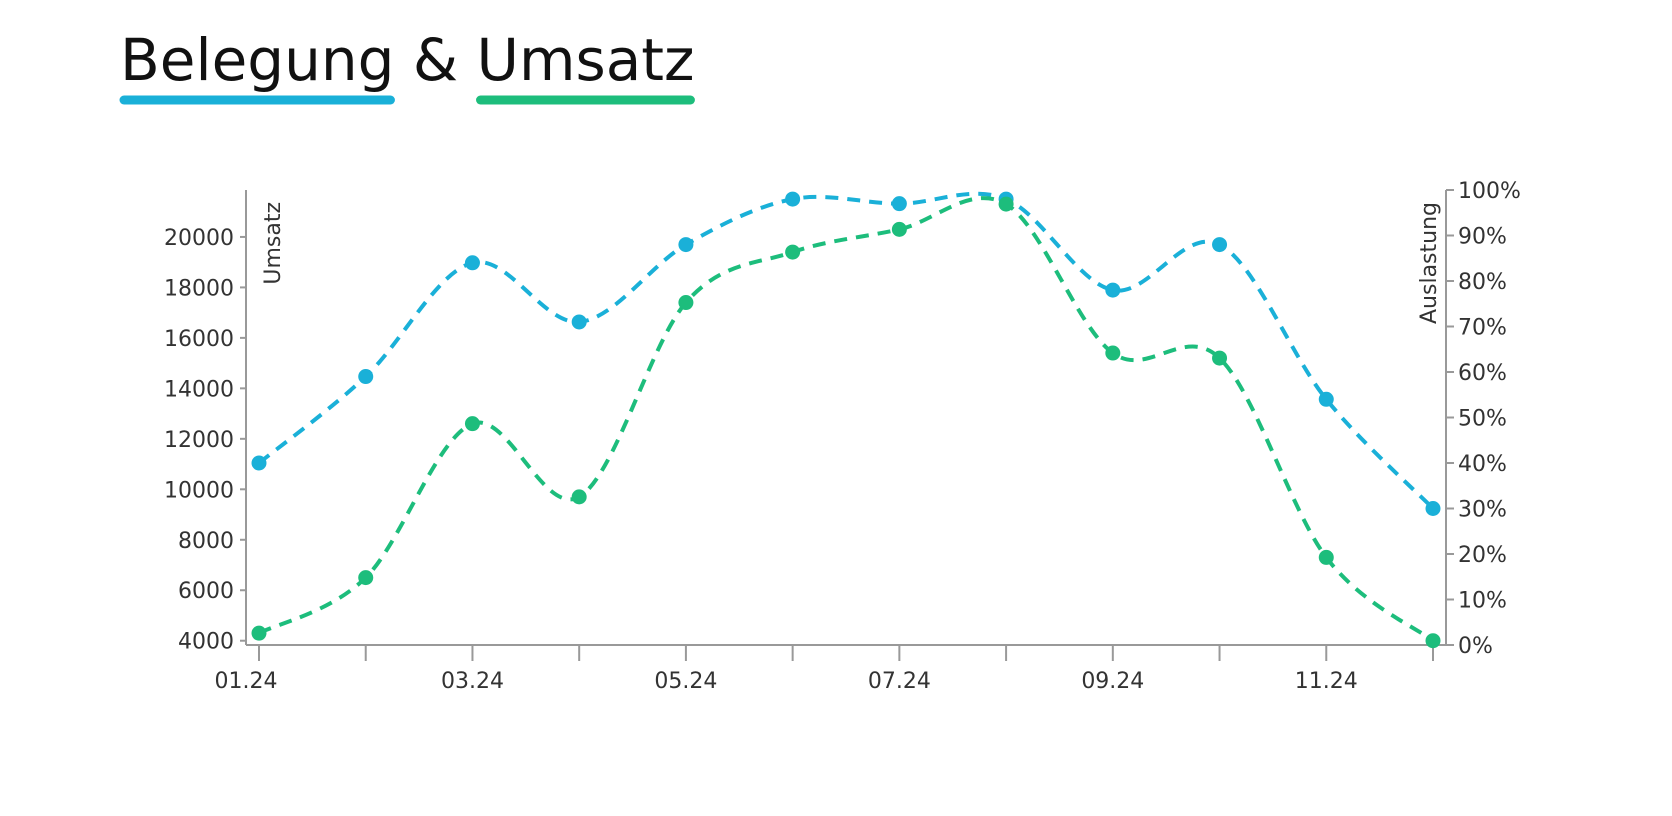 The width and height of the screenshot is (1672, 816). What do you see at coordinates (1326, 681) in the screenshot?
I see `x-tick-label: 11.24` at bounding box center [1326, 681].